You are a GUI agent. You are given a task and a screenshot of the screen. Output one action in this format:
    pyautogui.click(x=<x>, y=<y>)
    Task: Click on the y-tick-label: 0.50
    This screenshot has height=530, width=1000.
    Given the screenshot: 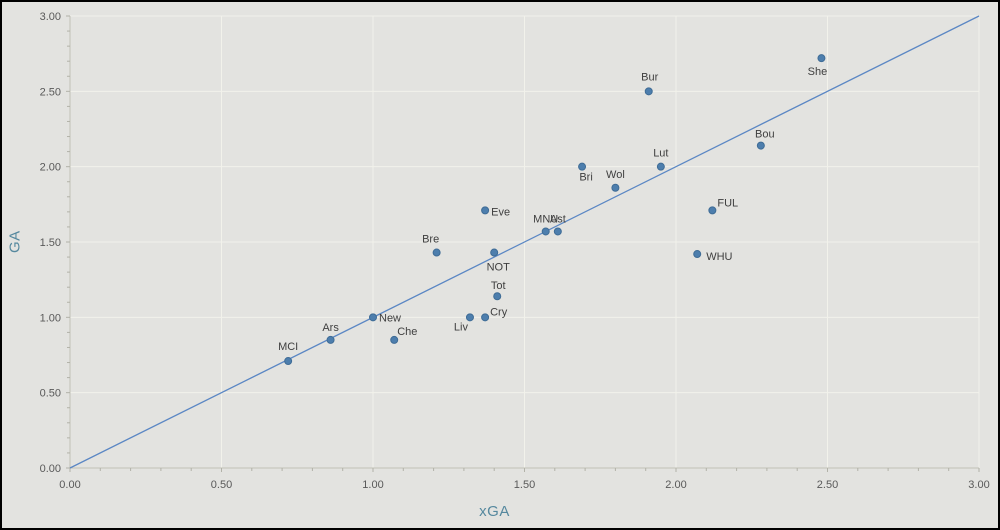 What is the action you would take?
    pyautogui.click(x=50, y=394)
    